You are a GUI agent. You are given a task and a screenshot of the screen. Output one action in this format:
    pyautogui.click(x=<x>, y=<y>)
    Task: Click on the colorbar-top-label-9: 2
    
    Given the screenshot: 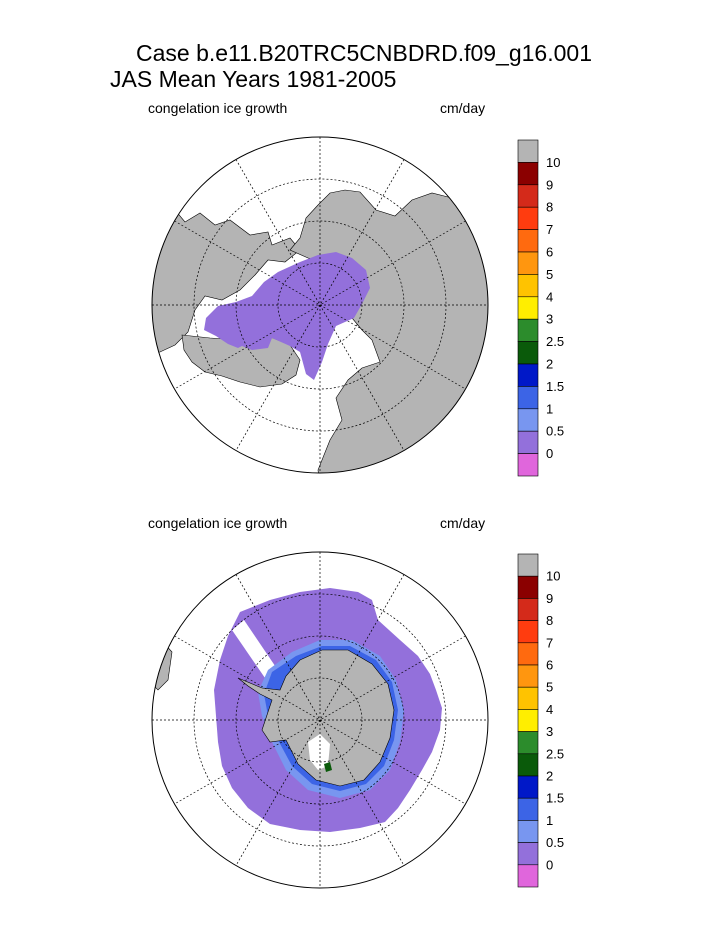 What is the action you would take?
    pyautogui.click(x=549, y=364)
    